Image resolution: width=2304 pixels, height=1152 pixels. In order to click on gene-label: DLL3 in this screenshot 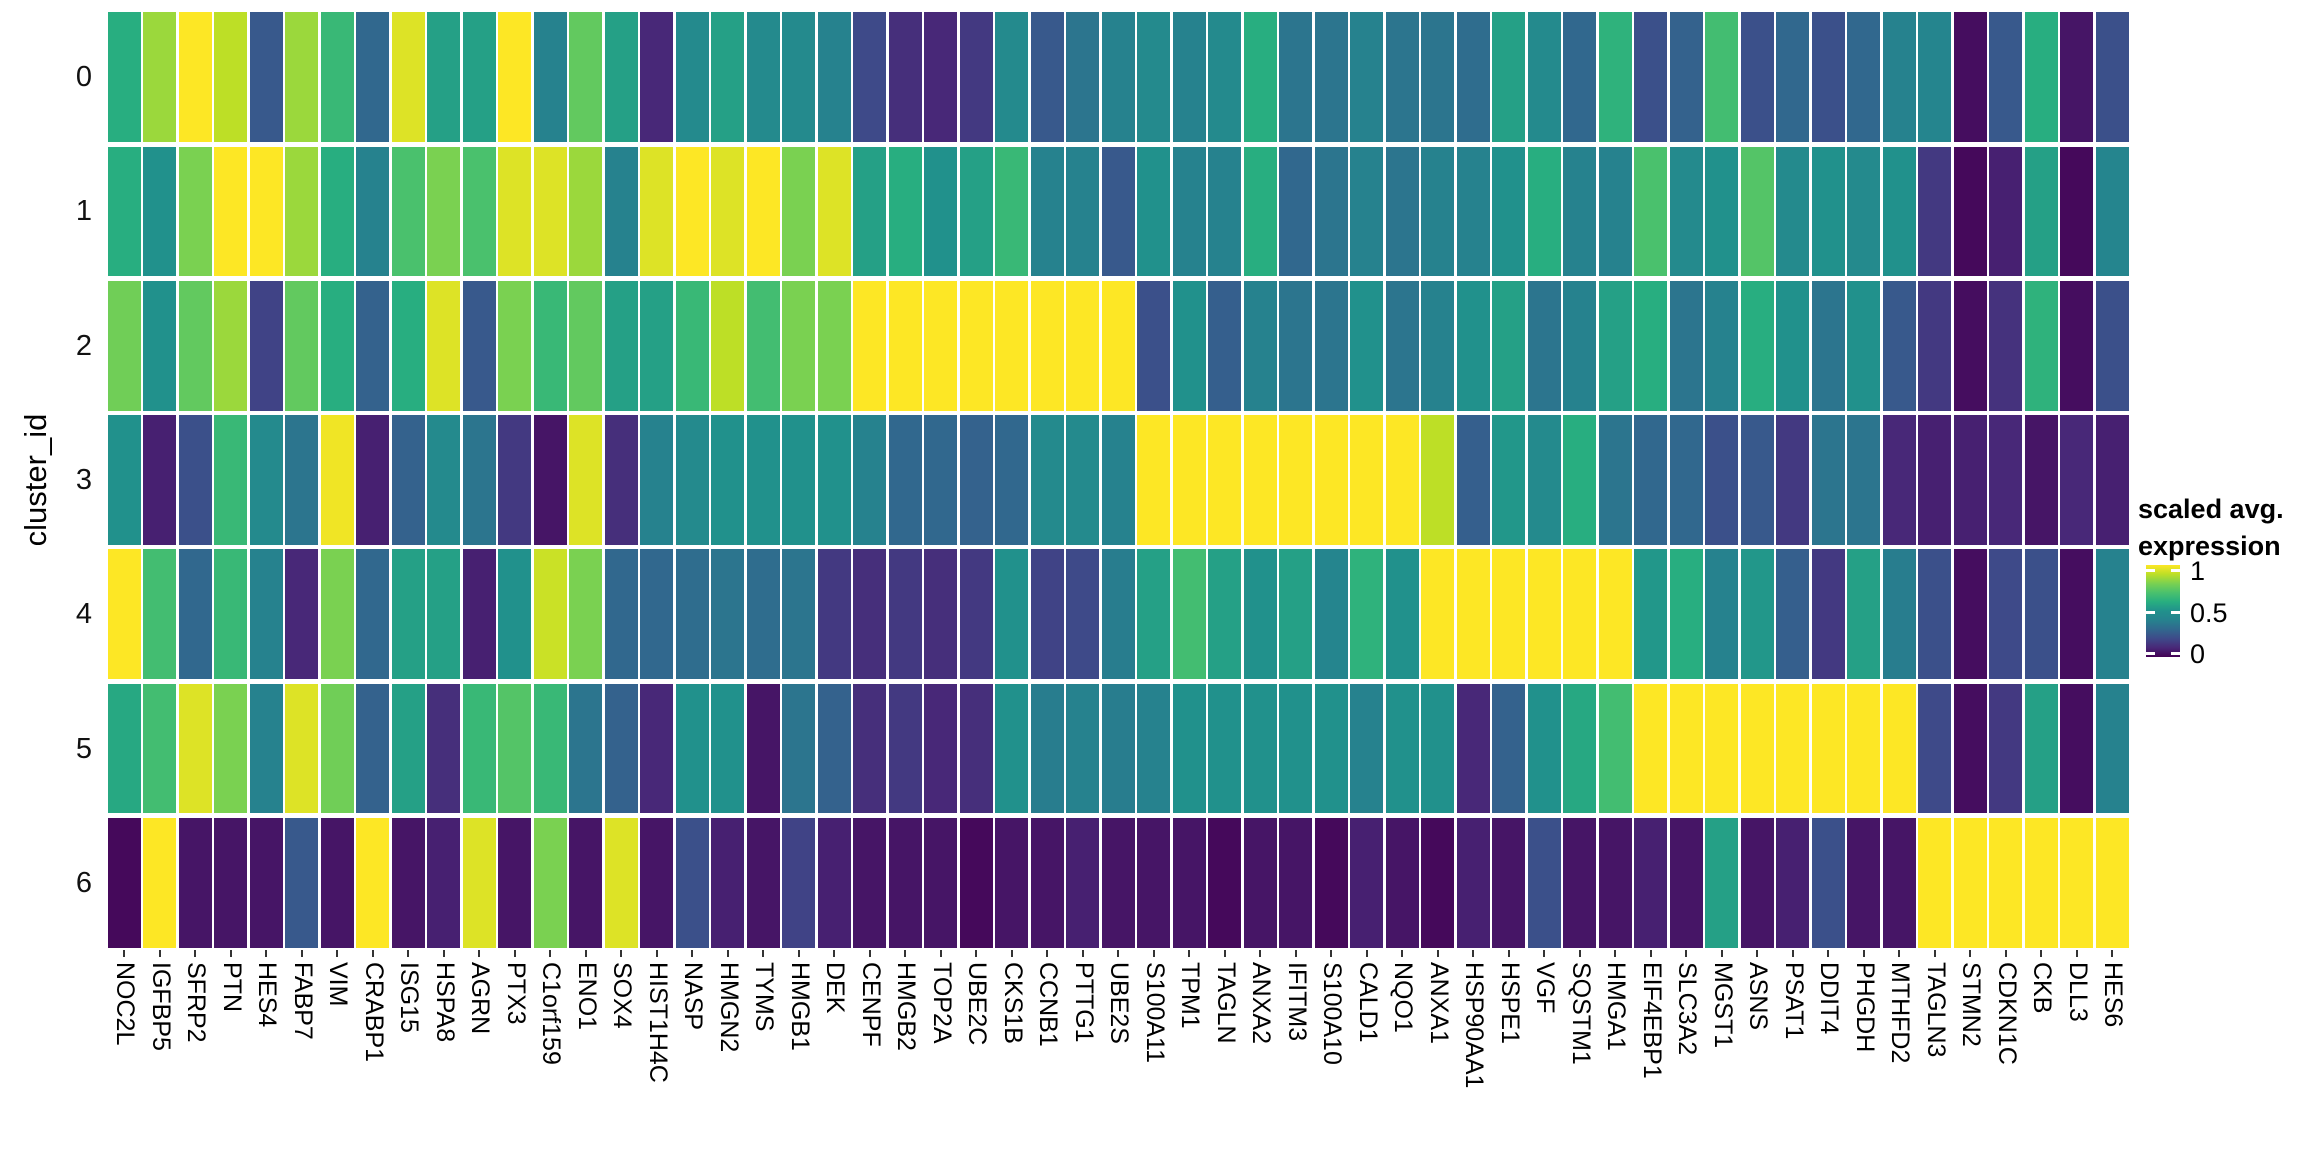, I will do `click(2077, 992)`.